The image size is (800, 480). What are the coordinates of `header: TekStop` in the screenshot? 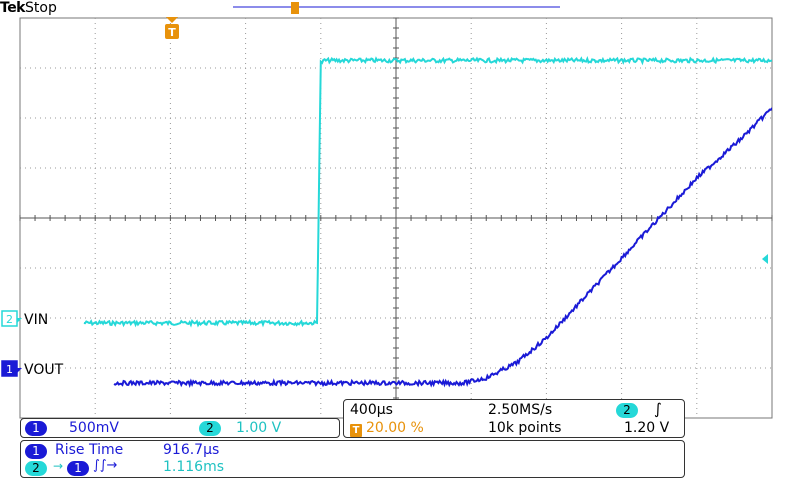 It's located at (28, 8).